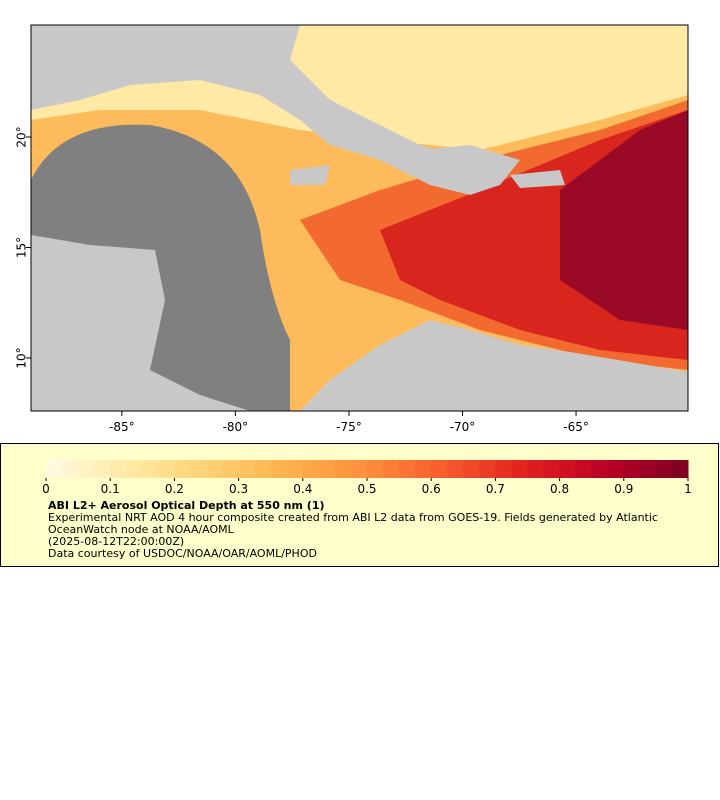 The height and width of the screenshot is (800, 720). What do you see at coordinates (22, 247) in the screenshot?
I see `y-tick-label: 15°` at bounding box center [22, 247].